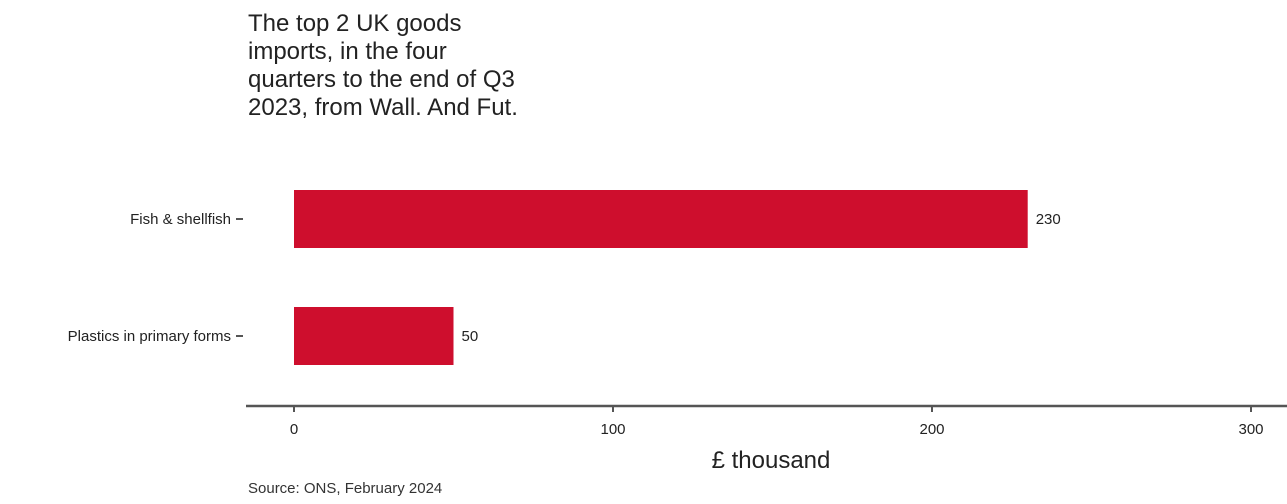 The height and width of the screenshot is (504, 1287). Describe the element at coordinates (180, 219) in the screenshot. I see `y-tick-label-0: Fish & shellfish` at that location.